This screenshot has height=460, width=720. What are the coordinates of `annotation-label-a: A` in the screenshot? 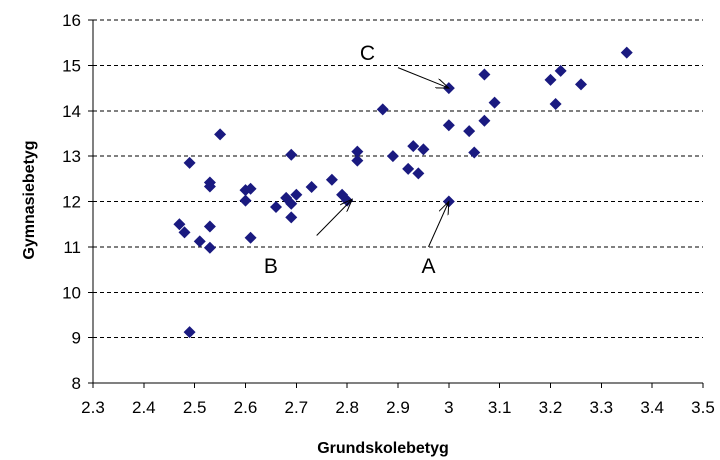 It's located at (428, 266).